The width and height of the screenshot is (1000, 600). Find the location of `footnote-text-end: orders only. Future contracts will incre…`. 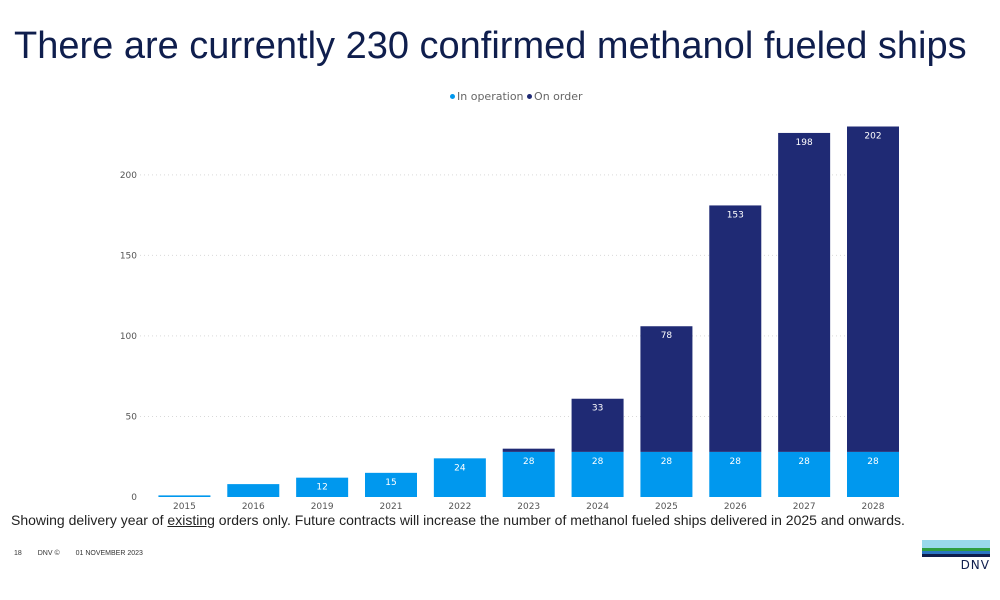

footnote-text-end: orders only. Future contracts will incre… is located at coordinates (559, 520).